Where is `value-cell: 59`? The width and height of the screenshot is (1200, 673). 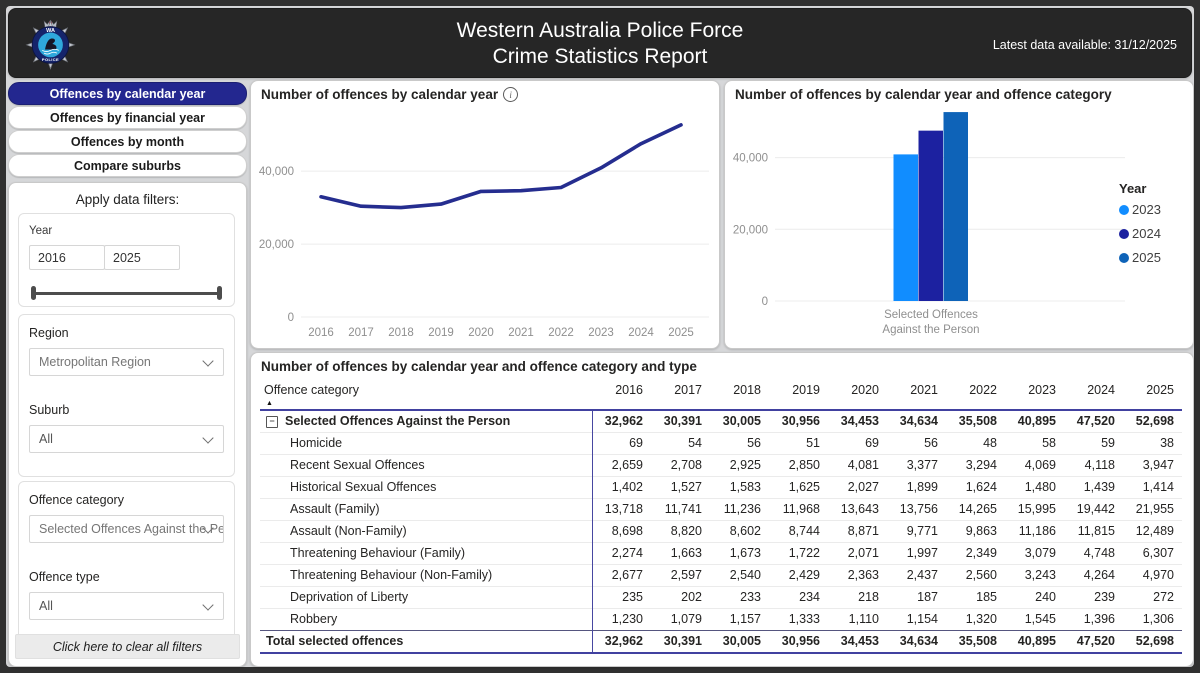
value-cell: 59 is located at coordinates (1093, 443).